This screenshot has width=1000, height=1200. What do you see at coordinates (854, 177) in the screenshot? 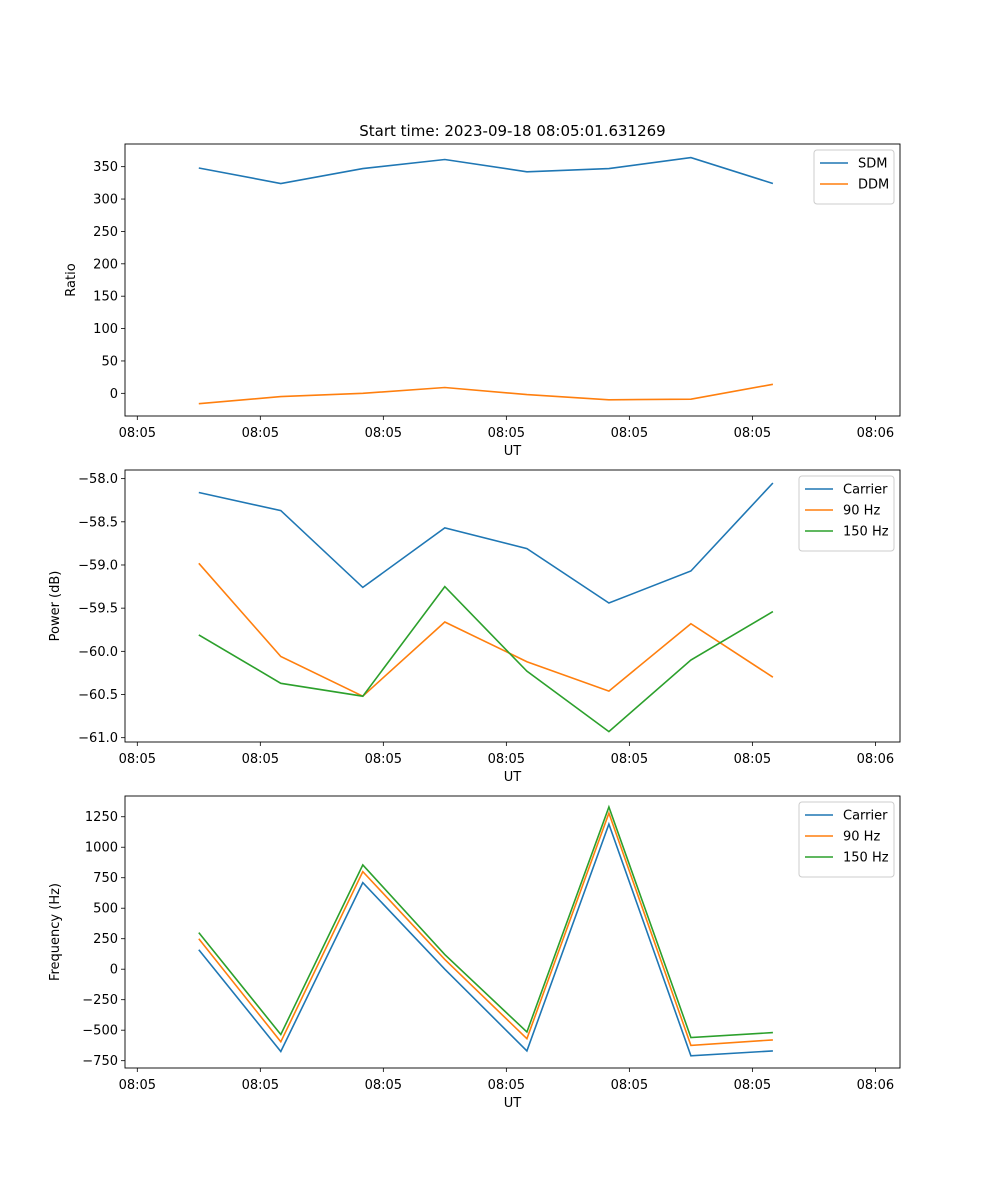
I see `legend: SDM DDM` at bounding box center [854, 177].